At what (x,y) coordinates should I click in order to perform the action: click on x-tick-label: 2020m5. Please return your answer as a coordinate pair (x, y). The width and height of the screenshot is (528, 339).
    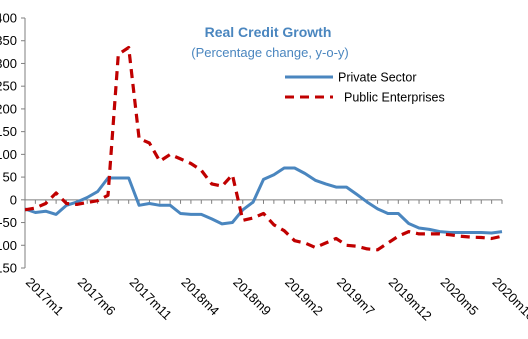
    Looking at the image, I should click on (460, 297).